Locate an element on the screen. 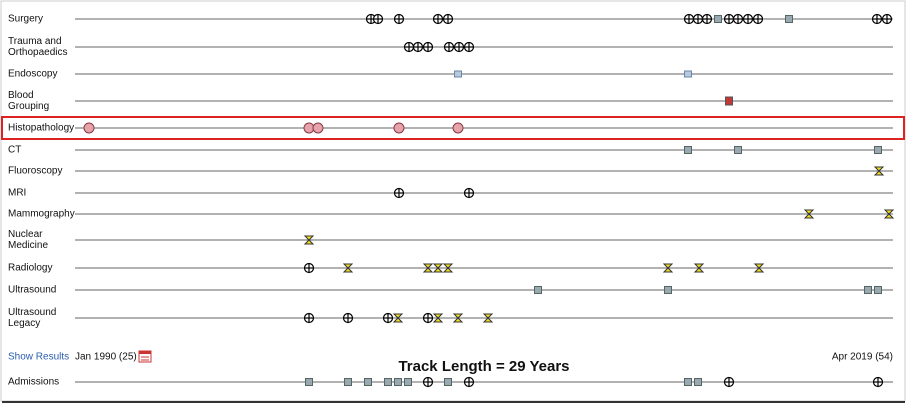 The image size is (907, 406). start-date: Jan 1990 (25) is located at coordinates (106, 357).